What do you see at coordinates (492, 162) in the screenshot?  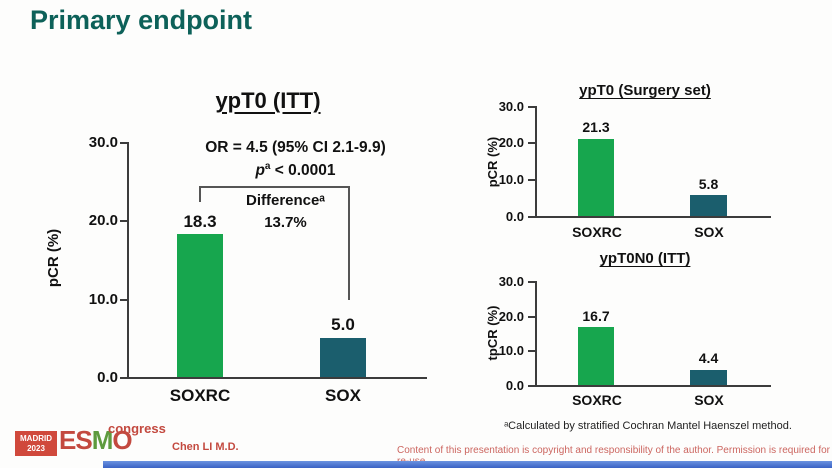 I see `surgery-y-axis-label: pCR (%)` at bounding box center [492, 162].